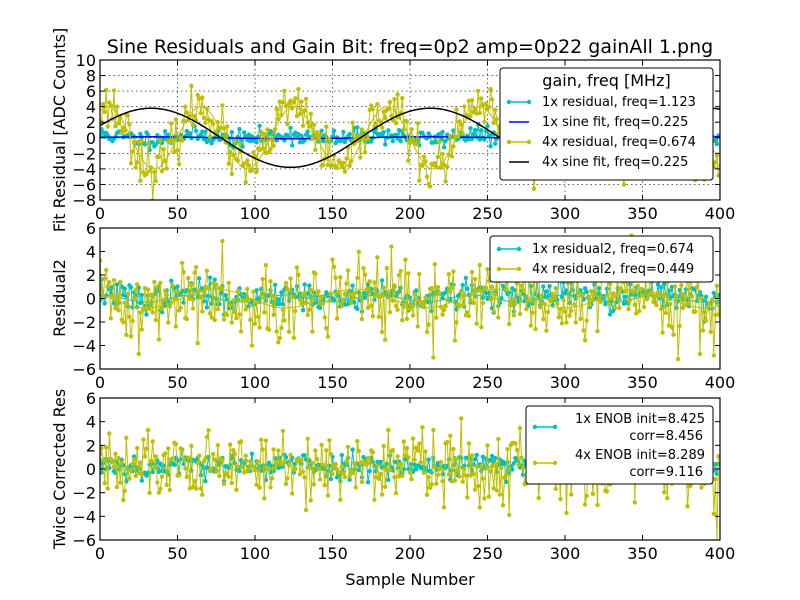  Describe the element at coordinates (91, 138) in the screenshot. I see `y-tick-label: 0` at that location.